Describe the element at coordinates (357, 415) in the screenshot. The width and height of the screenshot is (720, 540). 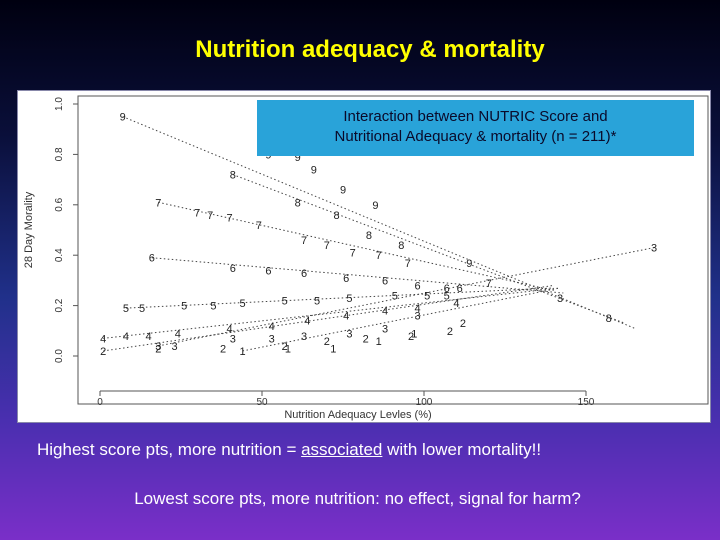
I see `x-axis-label: Nutrition Adequacy Levles (%)` at that location.